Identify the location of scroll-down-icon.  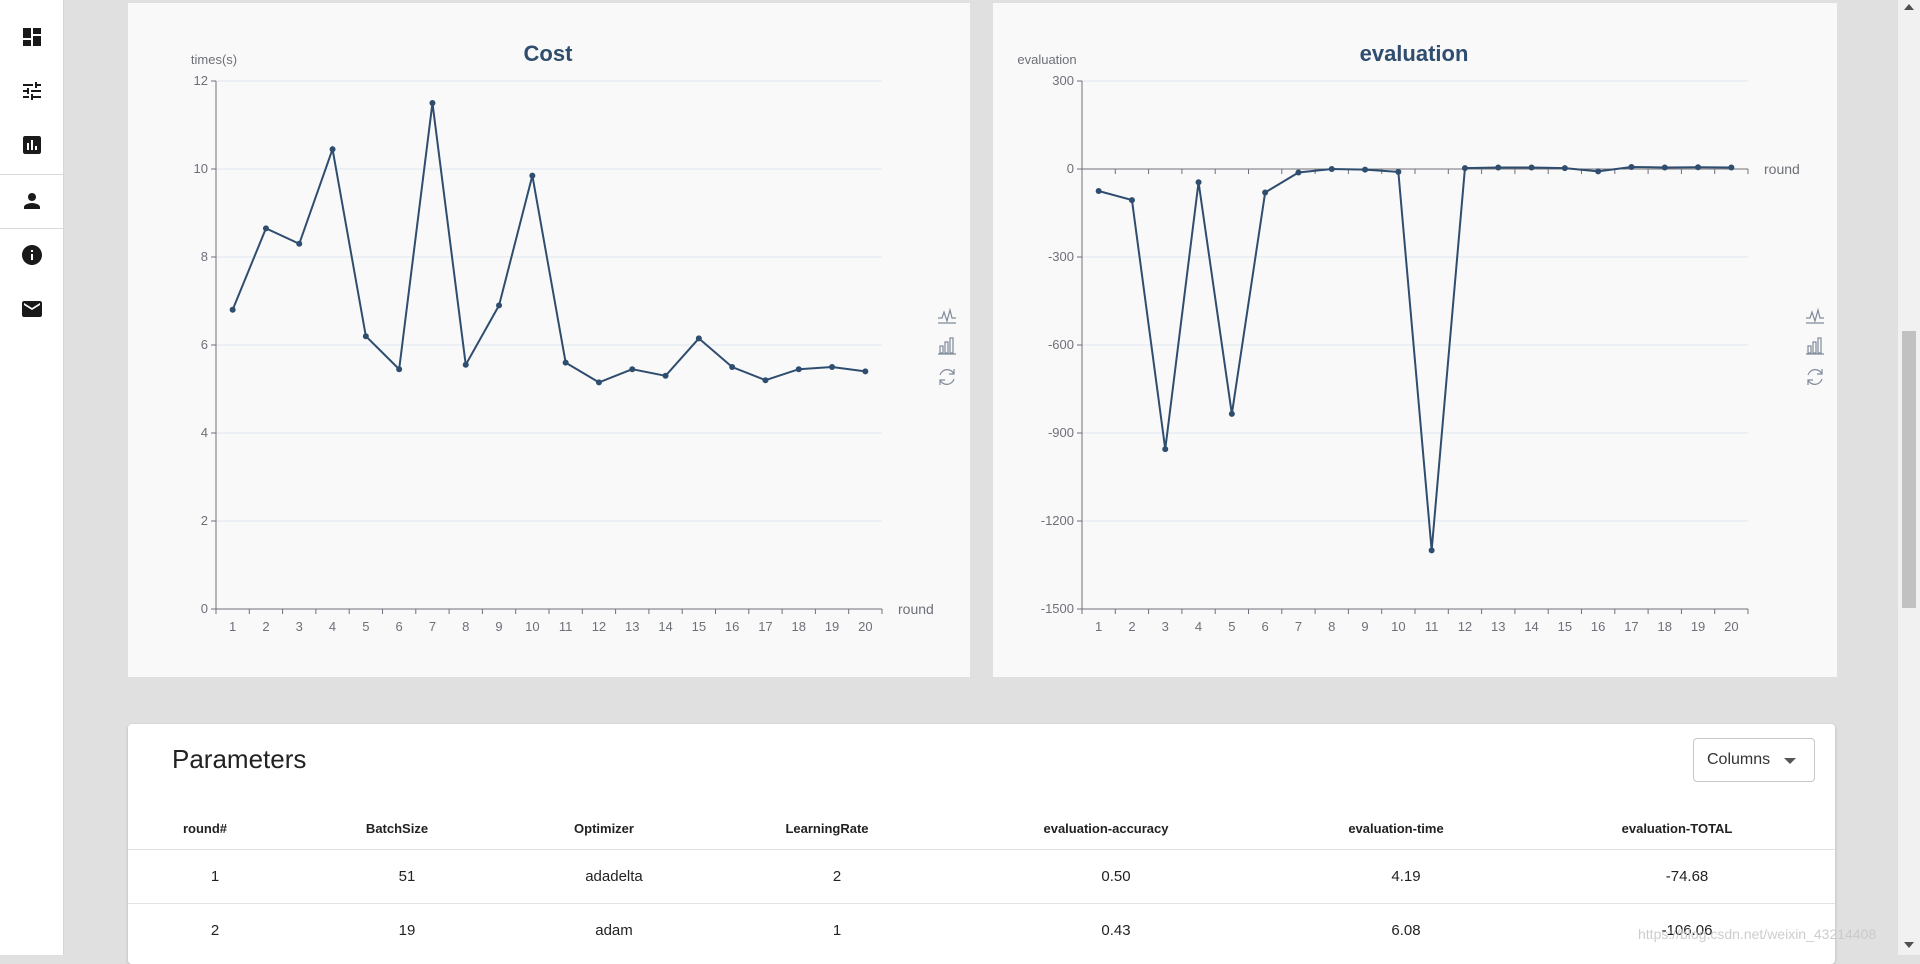
(1909, 945).